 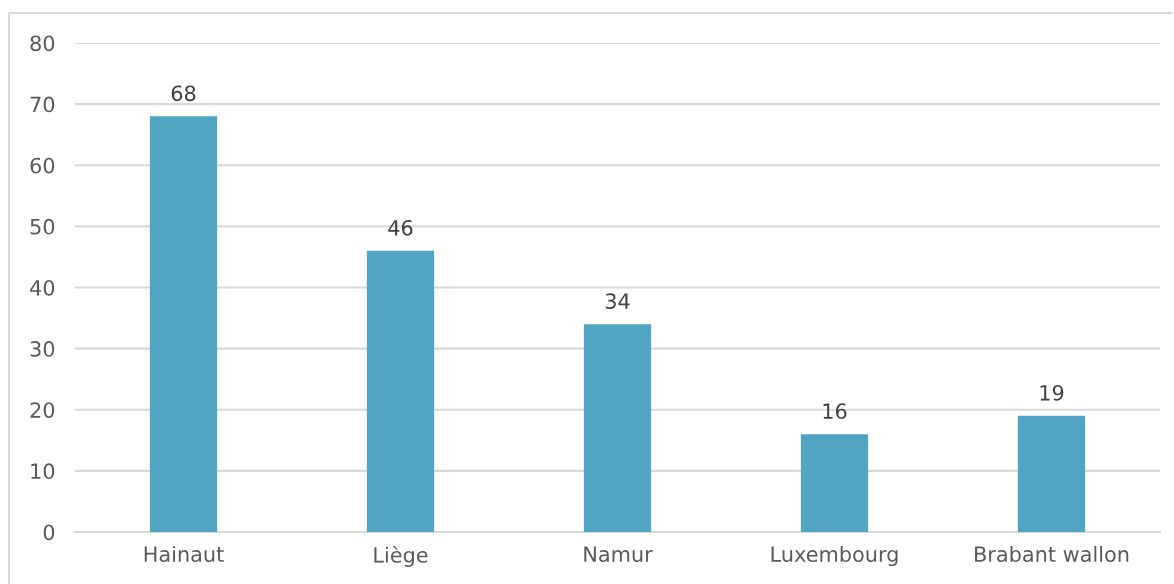 I want to click on y-tick-label: 30, so click(x=42, y=349).